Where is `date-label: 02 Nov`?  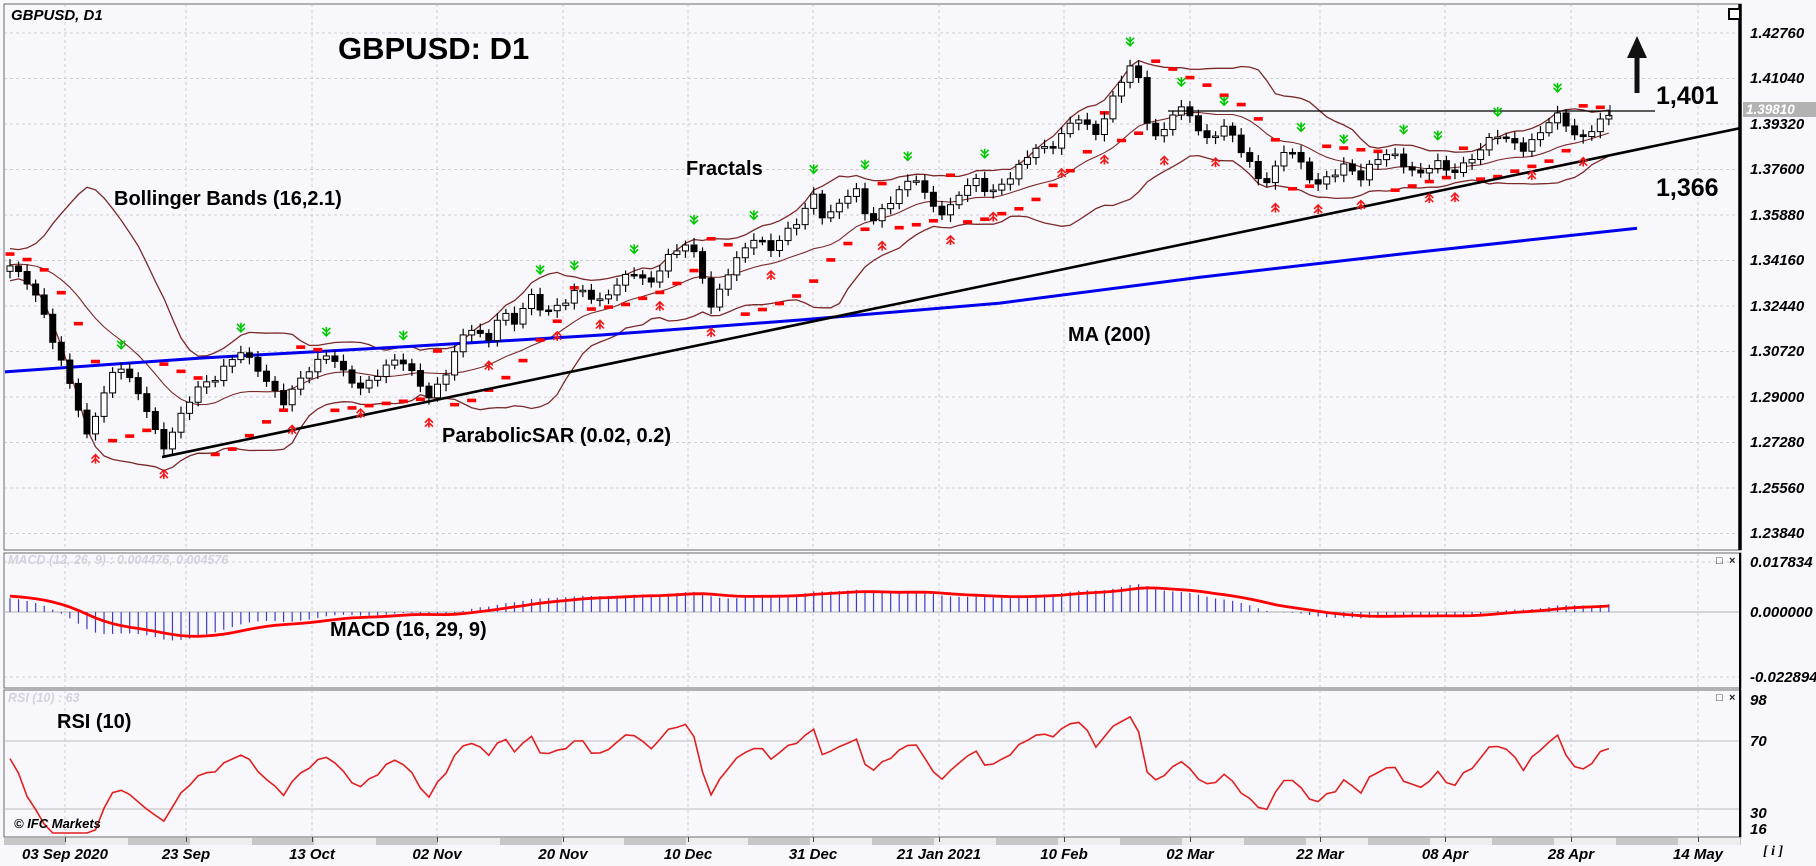 date-label: 02 Nov is located at coordinates (437, 854).